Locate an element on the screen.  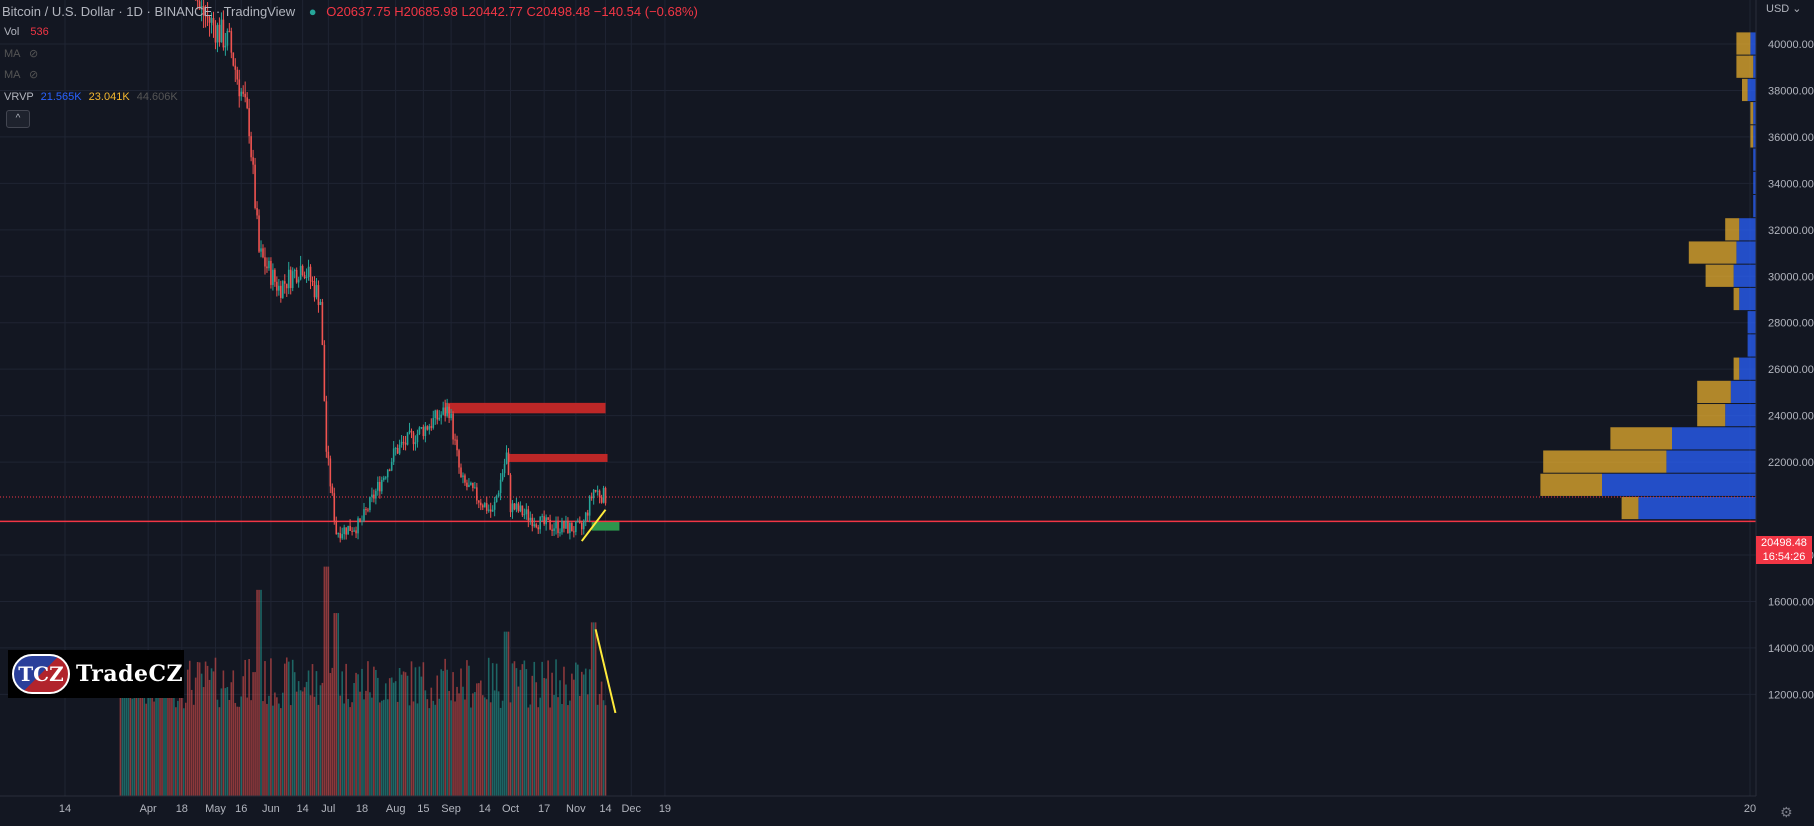
legend-ma1: MA ⊘ is located at coordinates (21, 53).